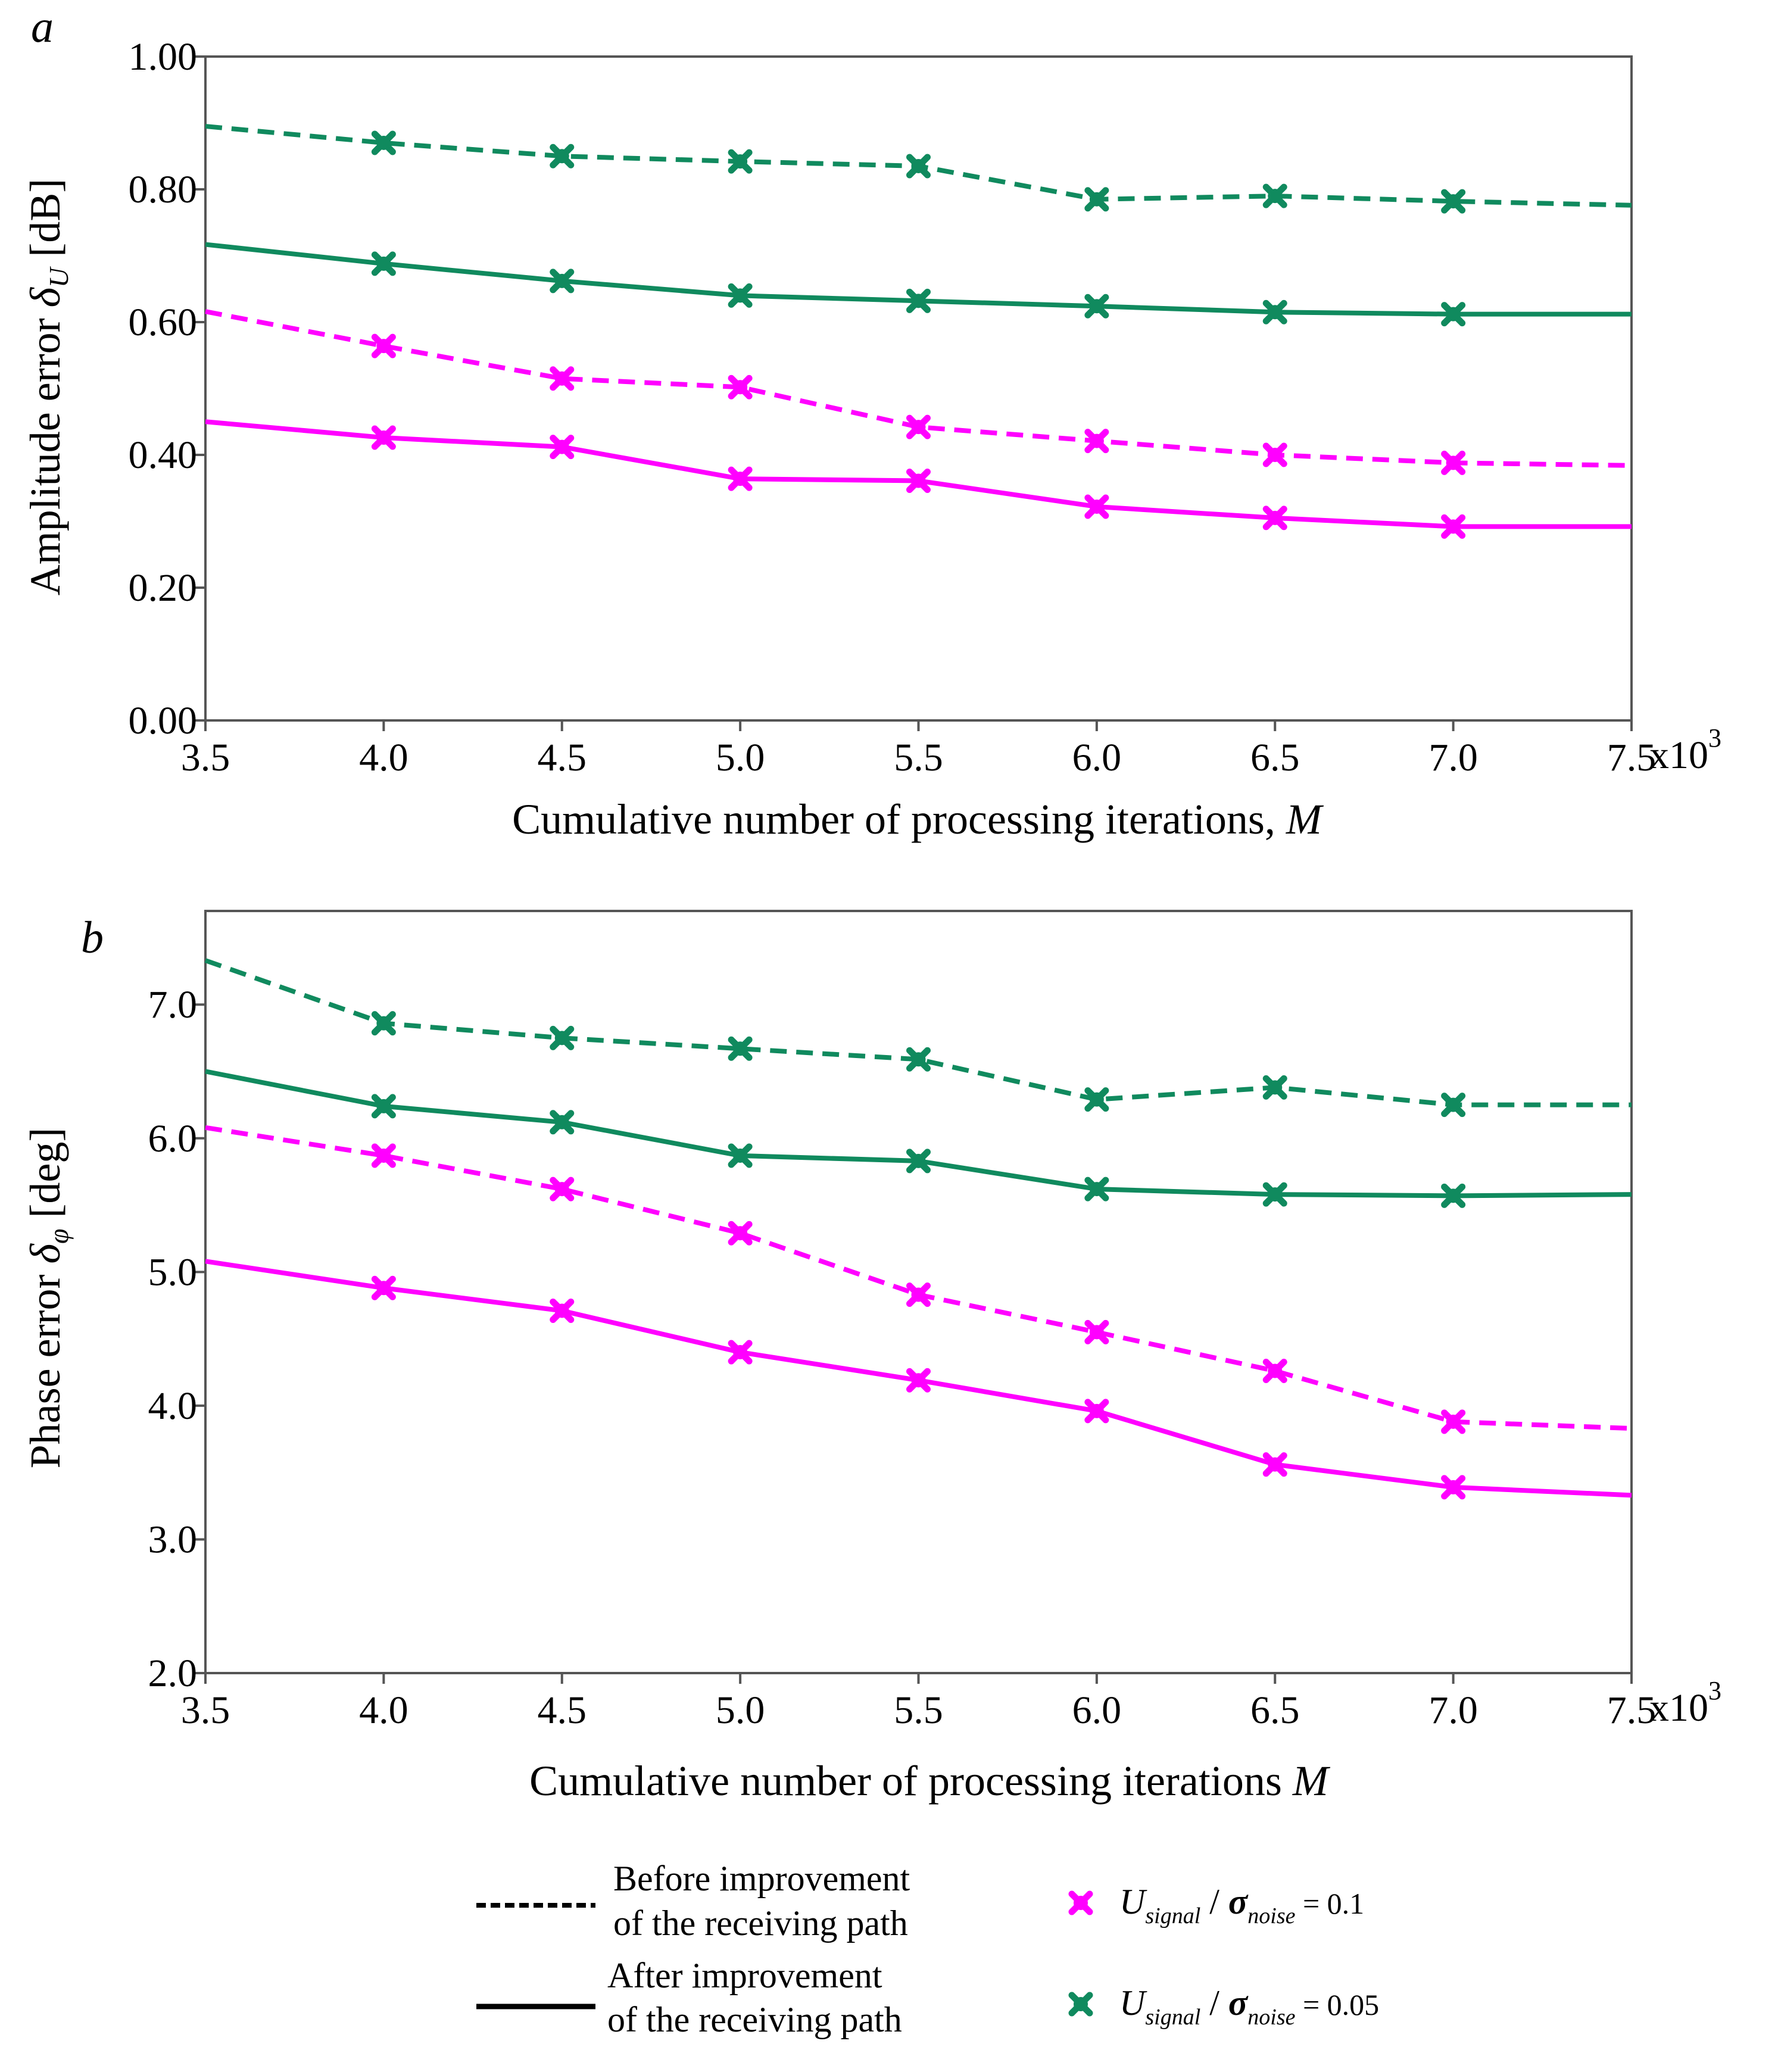 The image size is (1778, 2072). I want to click on legend-solid-label-line1: After improvement, so click(744, 1975).